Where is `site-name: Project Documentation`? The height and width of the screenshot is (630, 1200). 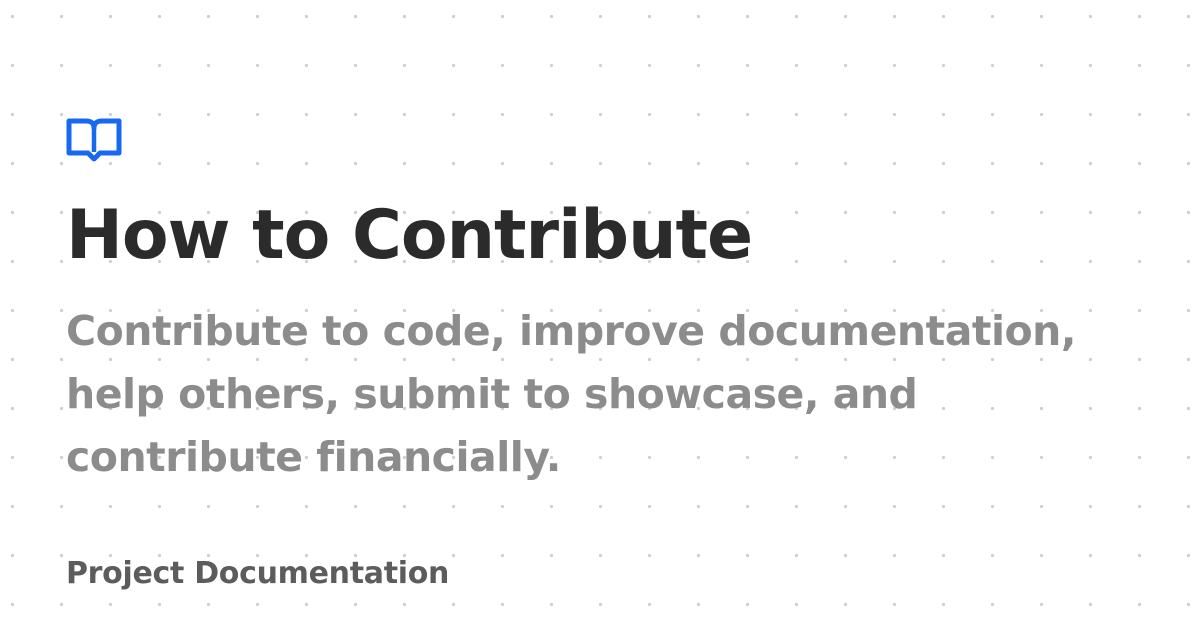
site-name: Project Documentation is located at coordinates (258, 573).